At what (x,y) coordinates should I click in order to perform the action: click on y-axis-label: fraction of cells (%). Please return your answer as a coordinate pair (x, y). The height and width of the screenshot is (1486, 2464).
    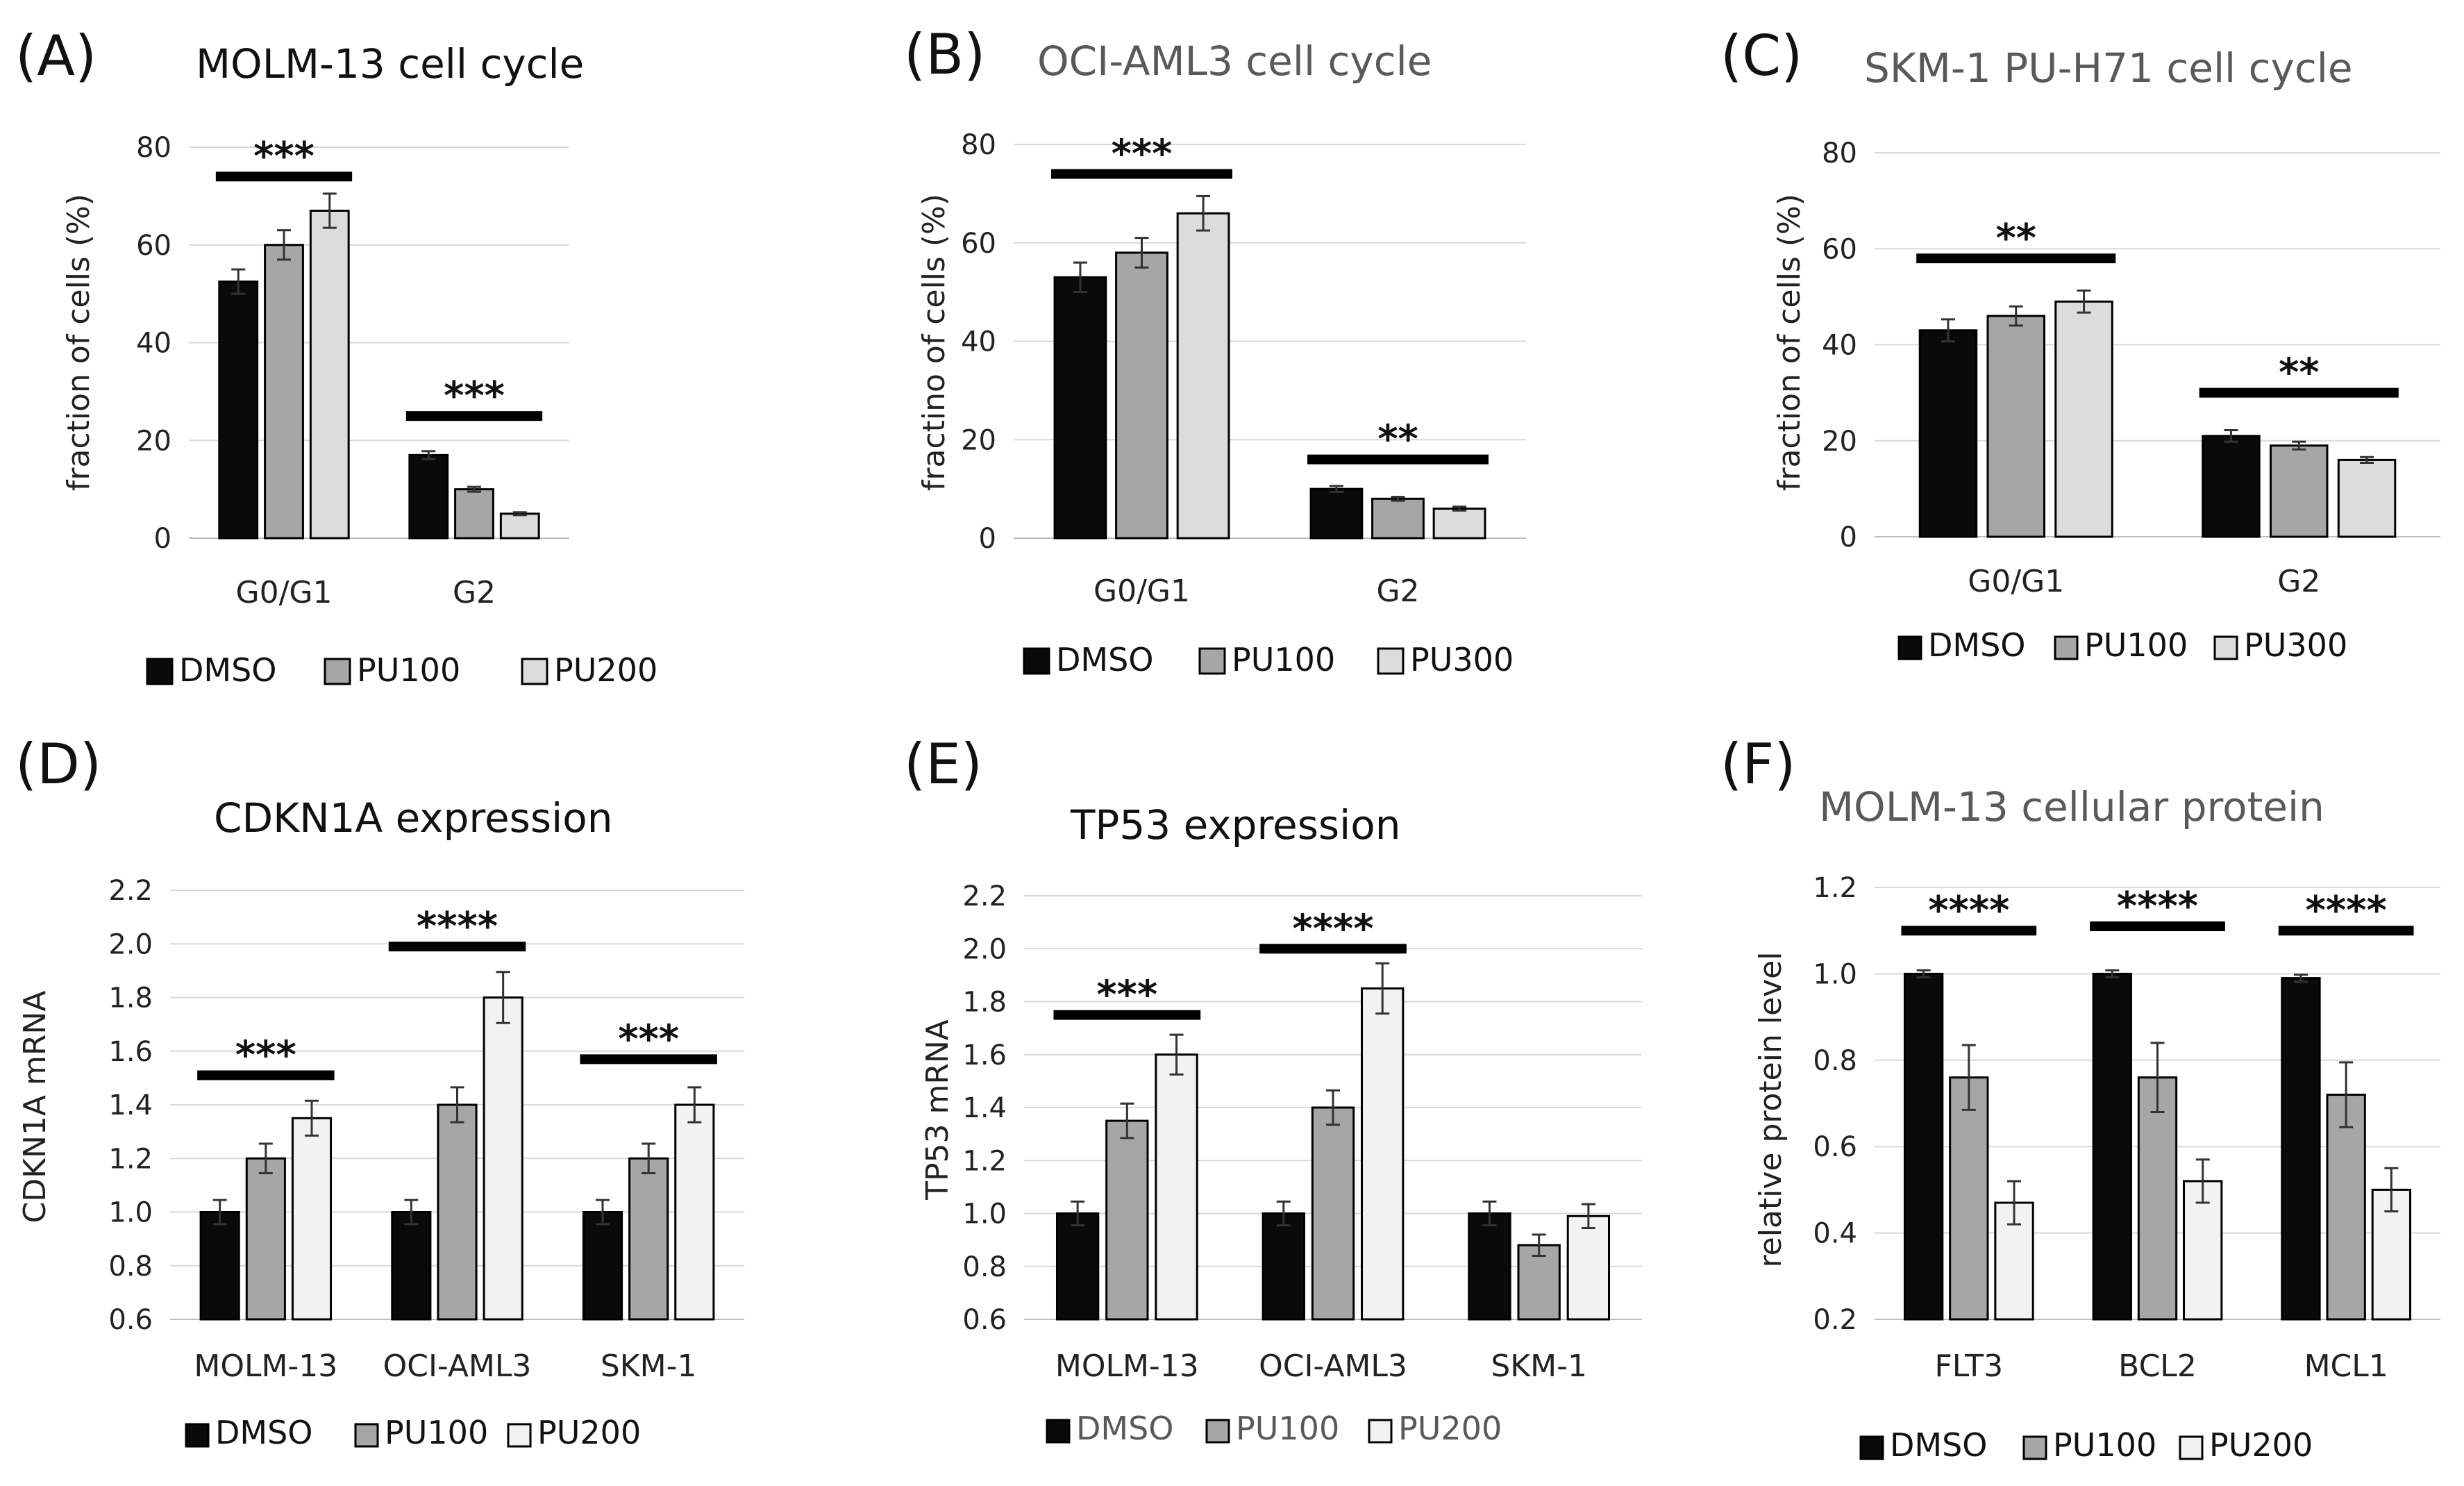
    Looking at the image, I should click on (1789, 342).